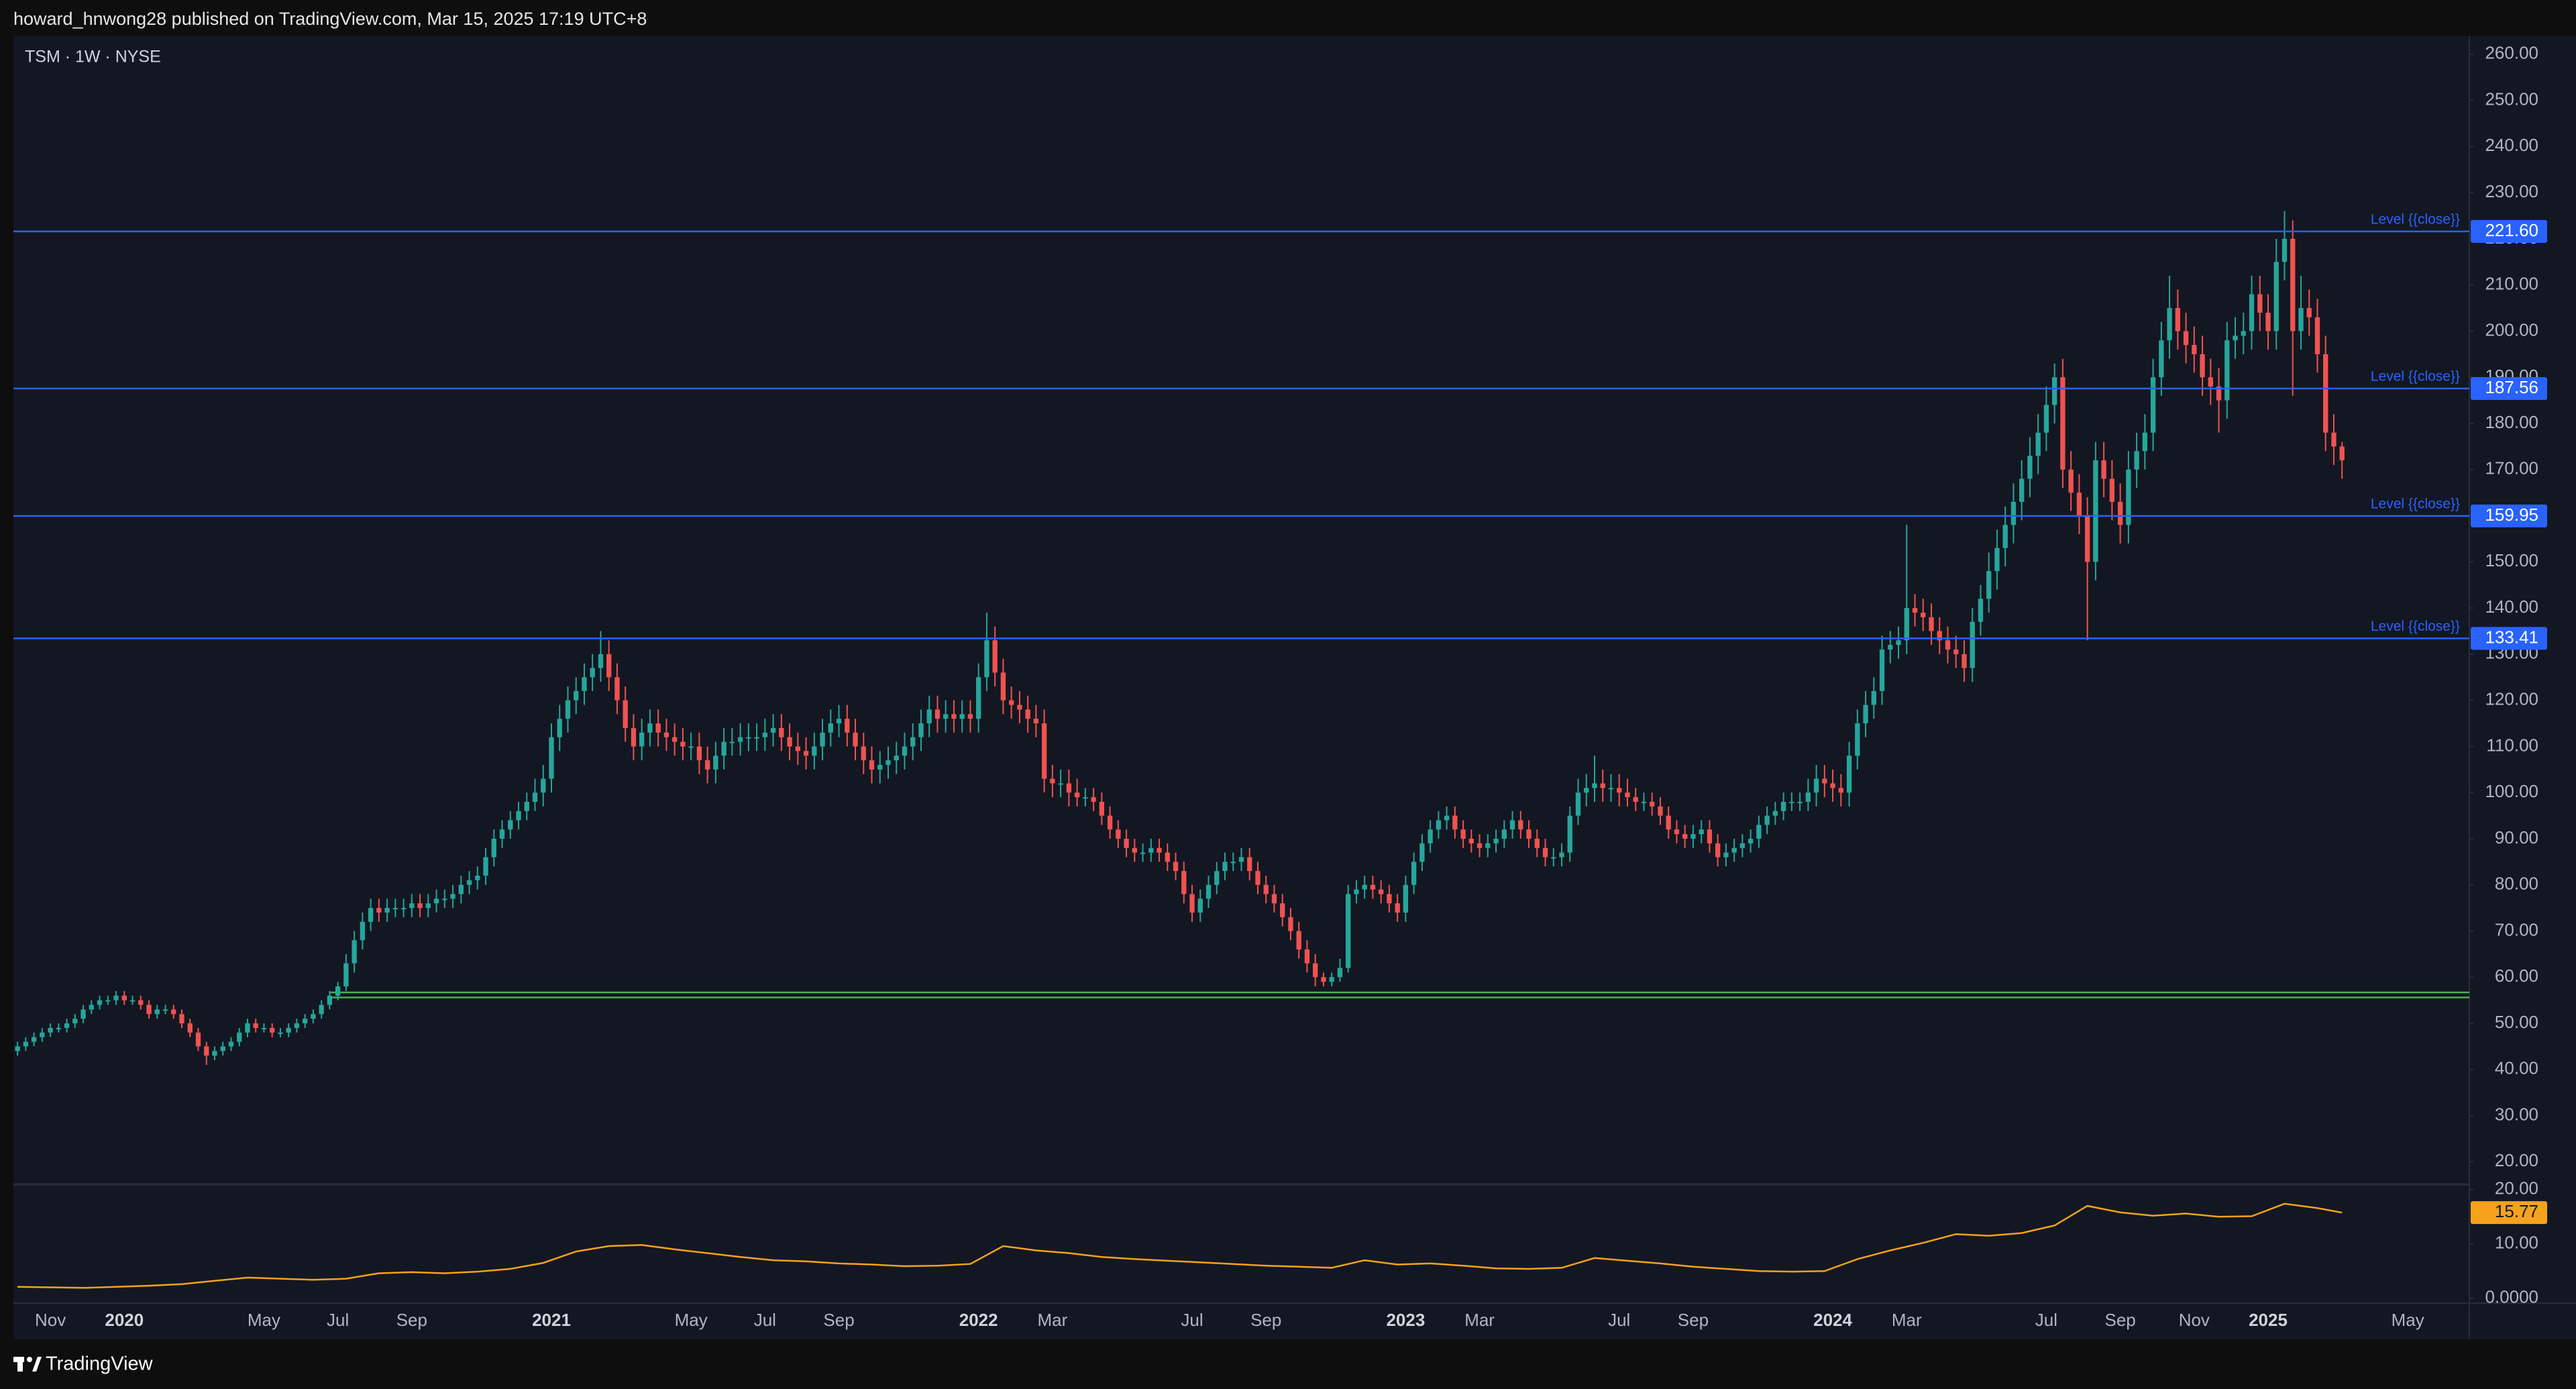  I want to click on indicator-axis-label: 10.00, so click(2516, 1243).